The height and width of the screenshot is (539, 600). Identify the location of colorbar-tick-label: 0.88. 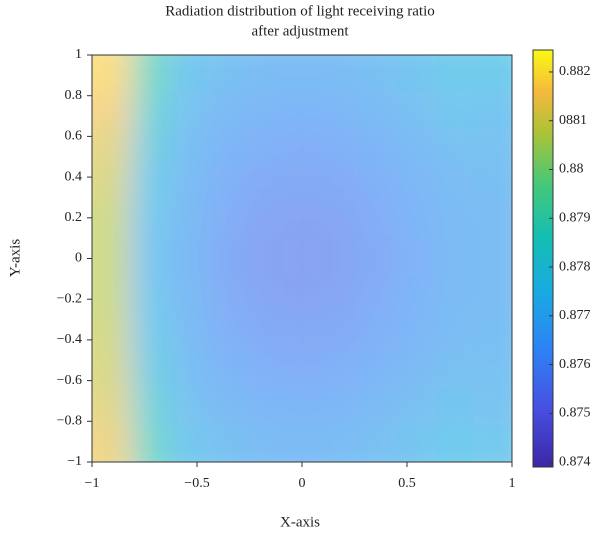
(571, 169).